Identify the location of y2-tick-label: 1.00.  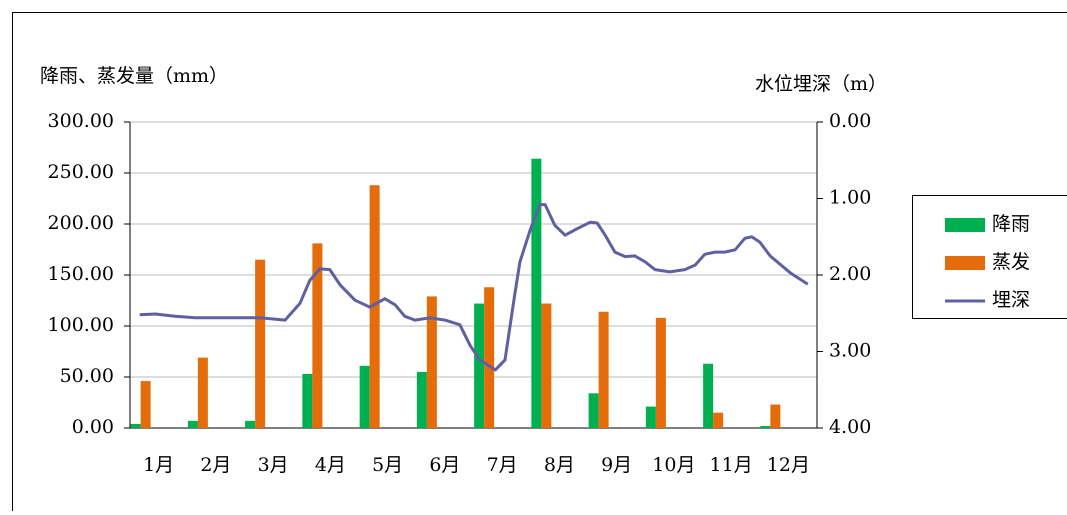
(850, 198).